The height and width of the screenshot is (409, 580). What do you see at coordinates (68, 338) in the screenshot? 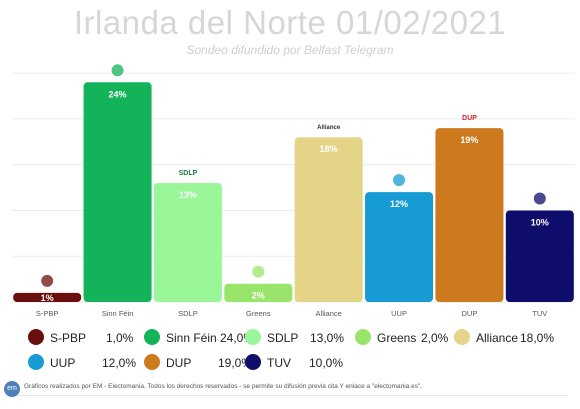
I see `legend-label: S-PBP` at bounding box center [68, 338].